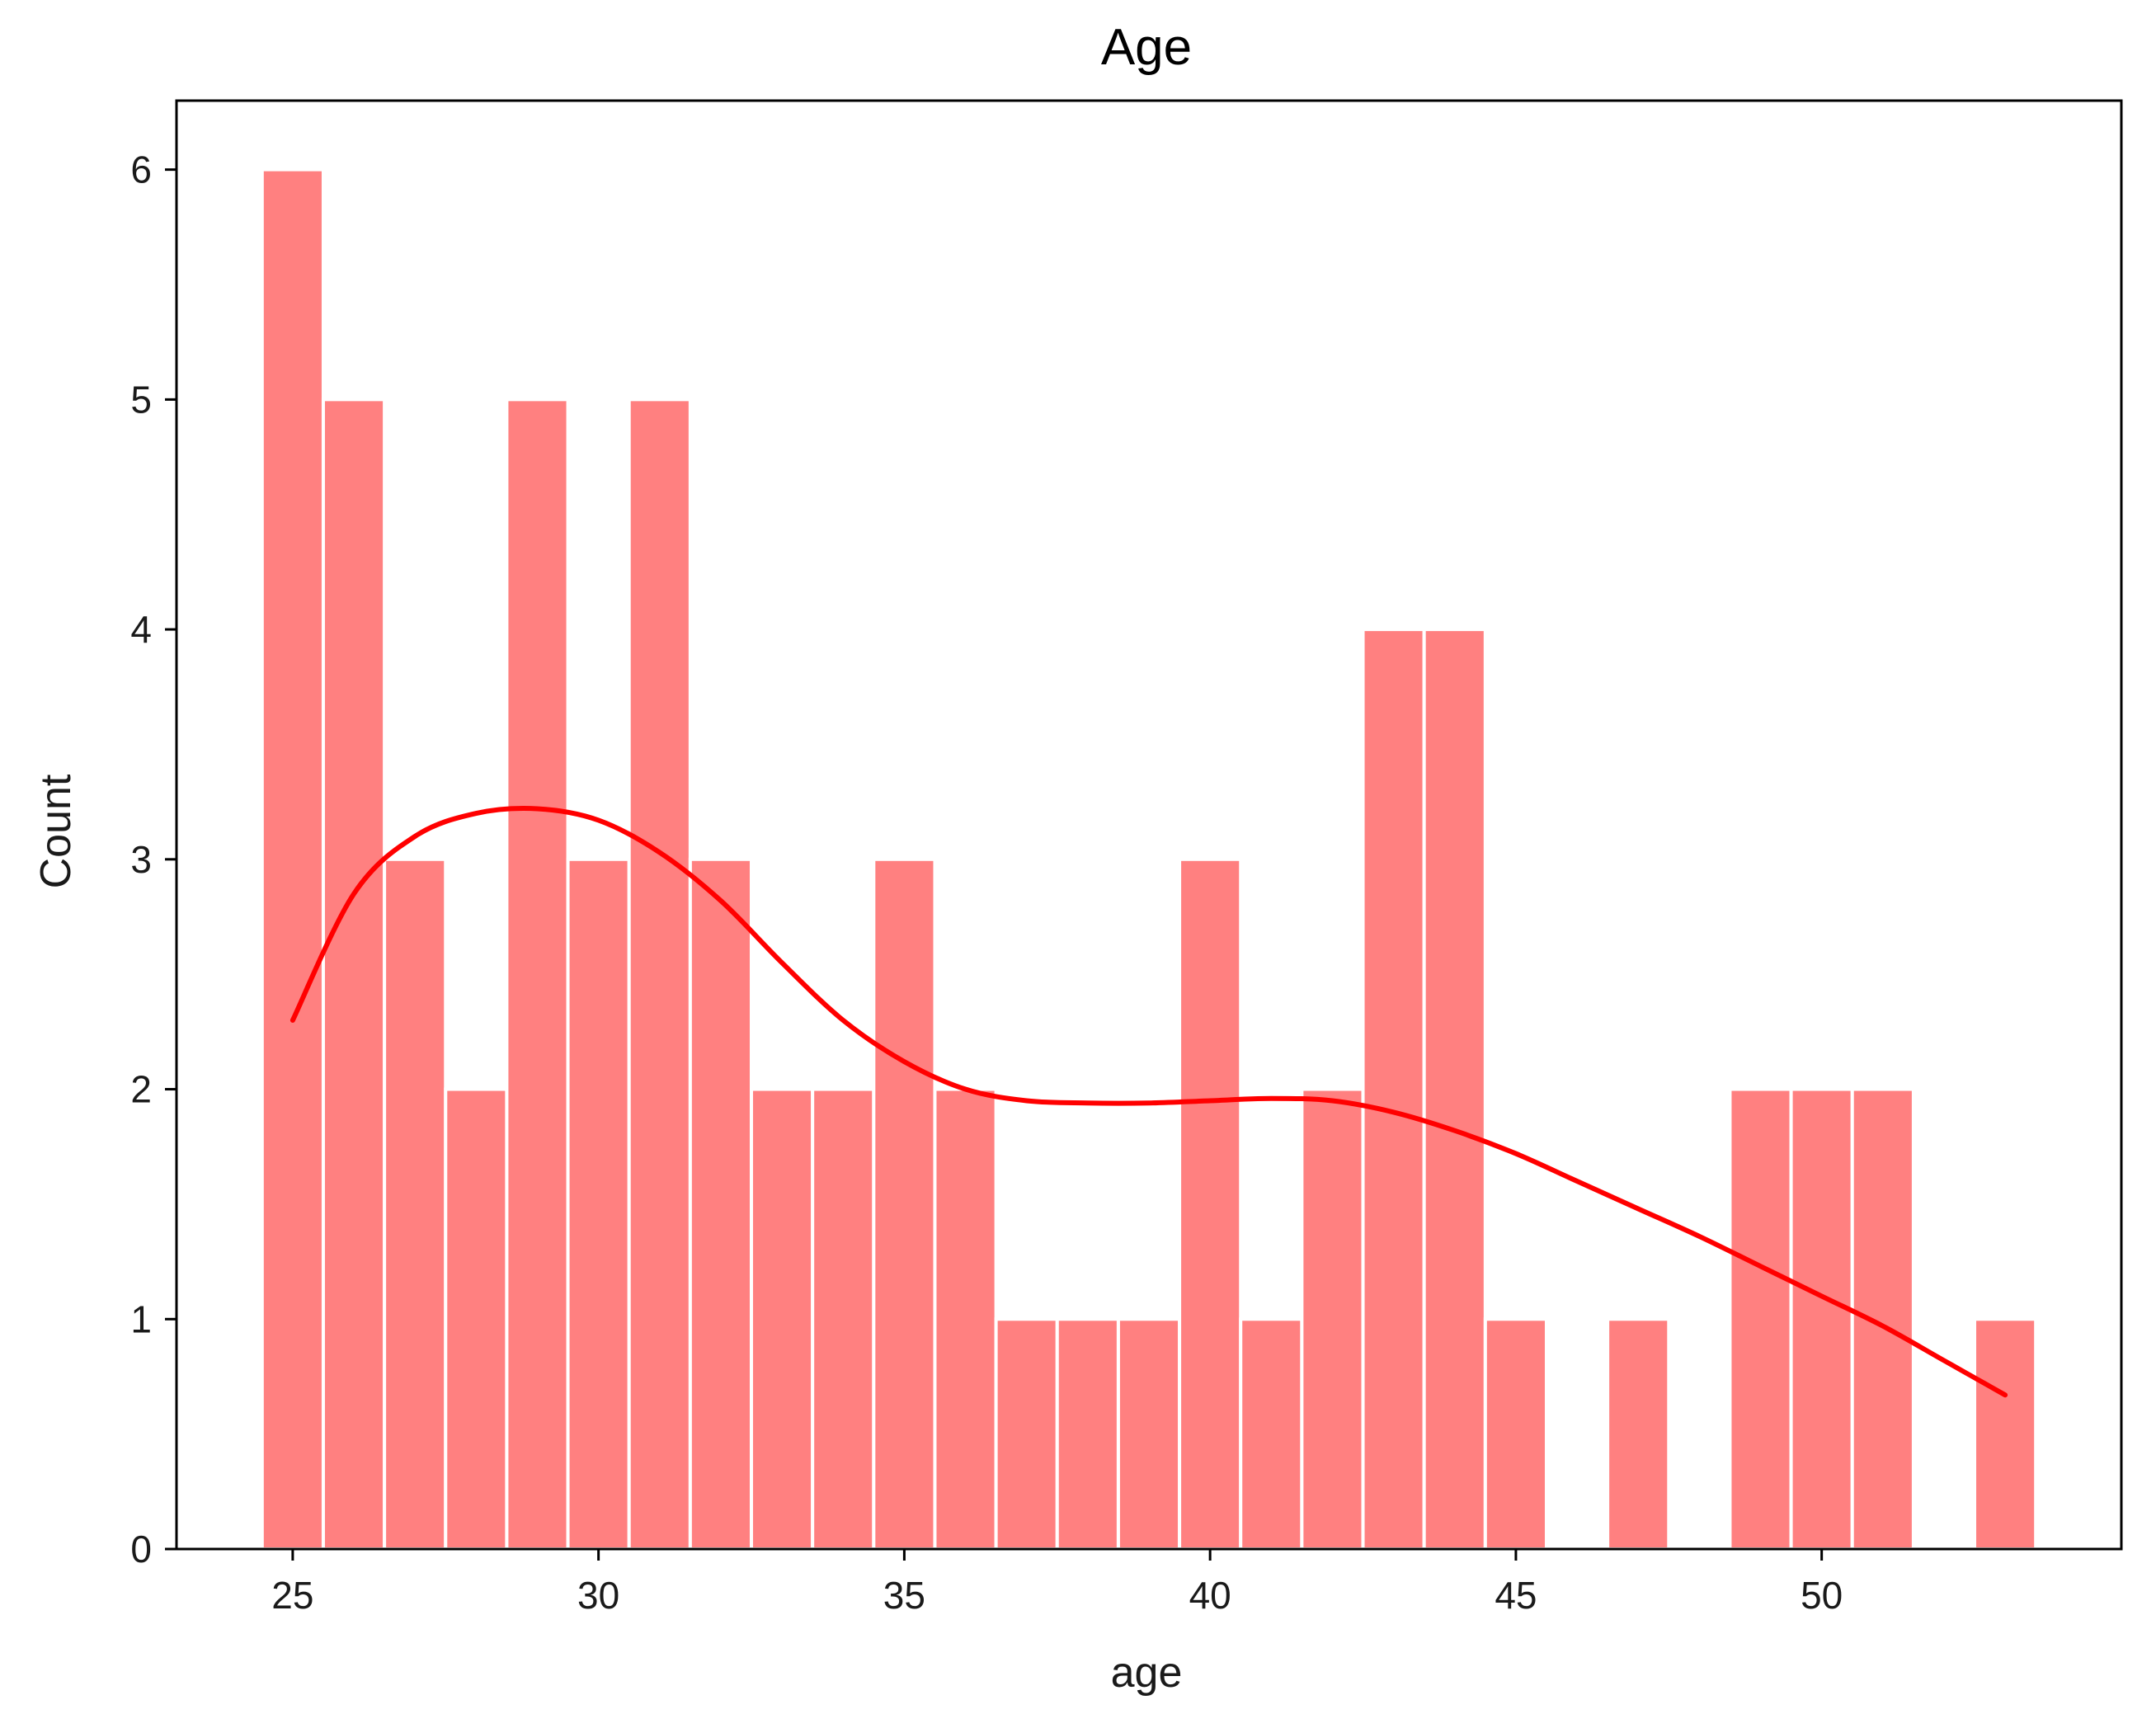  What do you see at coordinates (1057, 1583) in the screenshot?
I see `x-axis-ticks: 25 30 35 40 45 50` at bounding box center [1057, 1583].